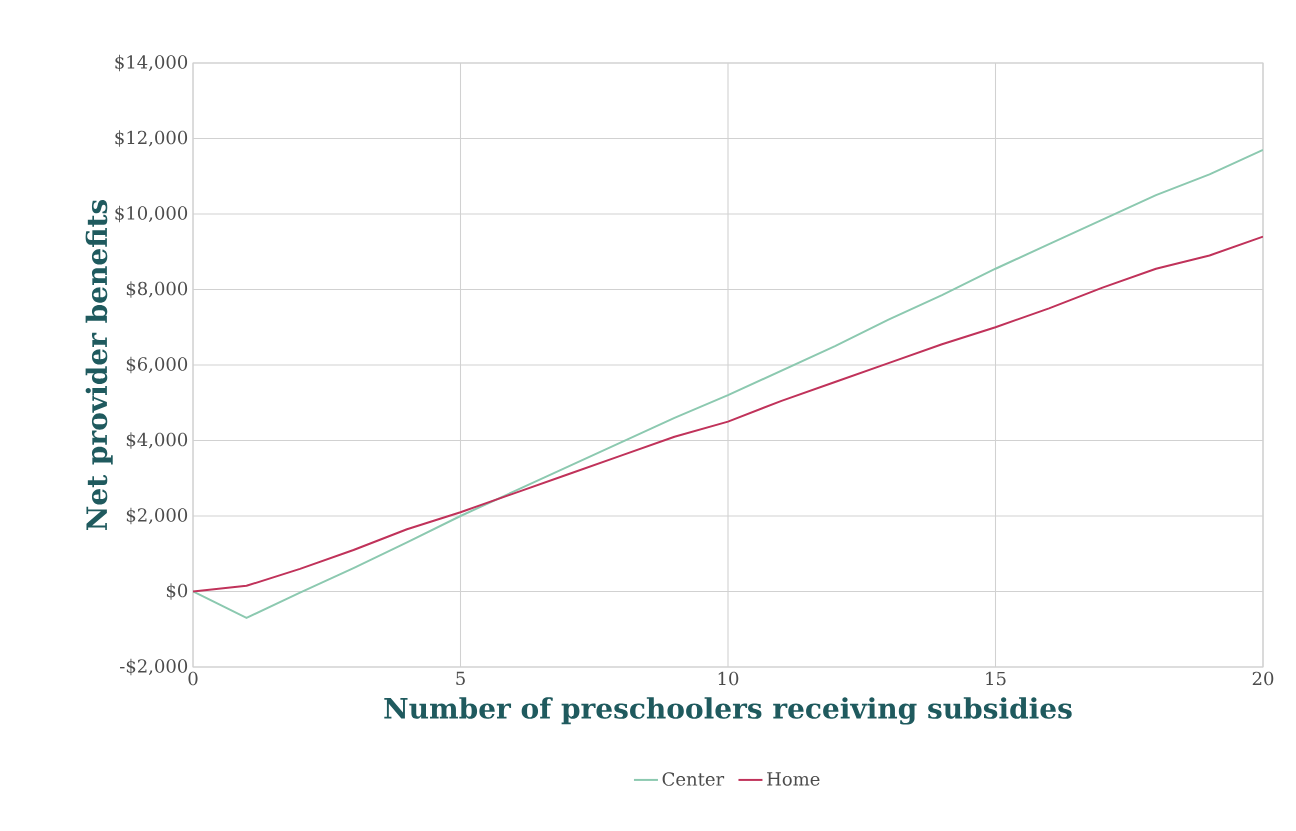  I want to click on x-tick-label: 10, so click(728, 678).